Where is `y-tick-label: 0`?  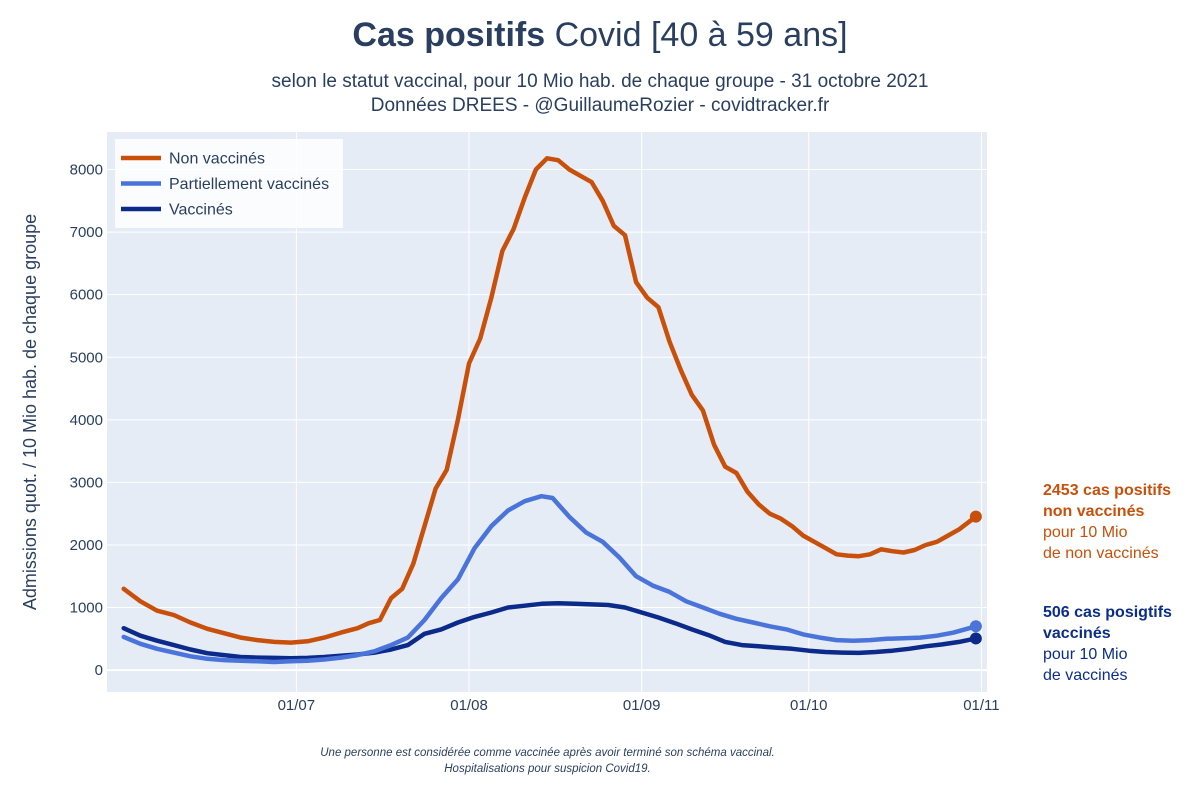
y-tick-label: 0 is located at coordinates (99, 670).